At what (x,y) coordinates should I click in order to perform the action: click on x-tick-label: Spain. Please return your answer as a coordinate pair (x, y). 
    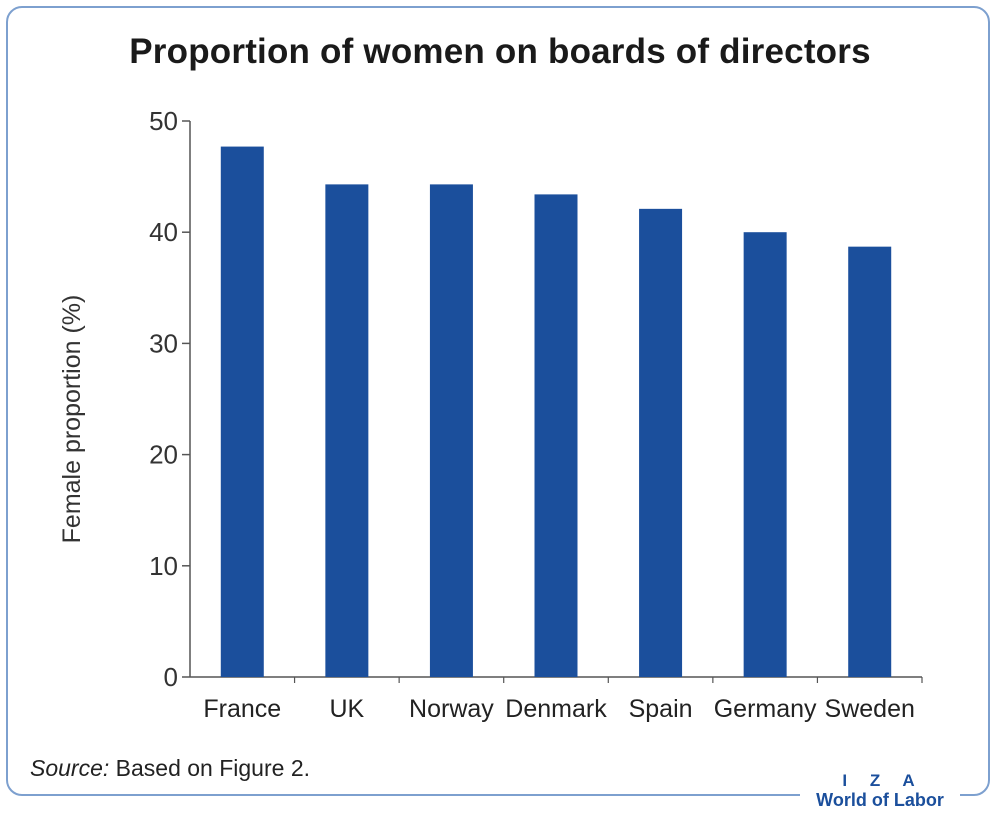
    Looking at the image, I should click on (661, 709).